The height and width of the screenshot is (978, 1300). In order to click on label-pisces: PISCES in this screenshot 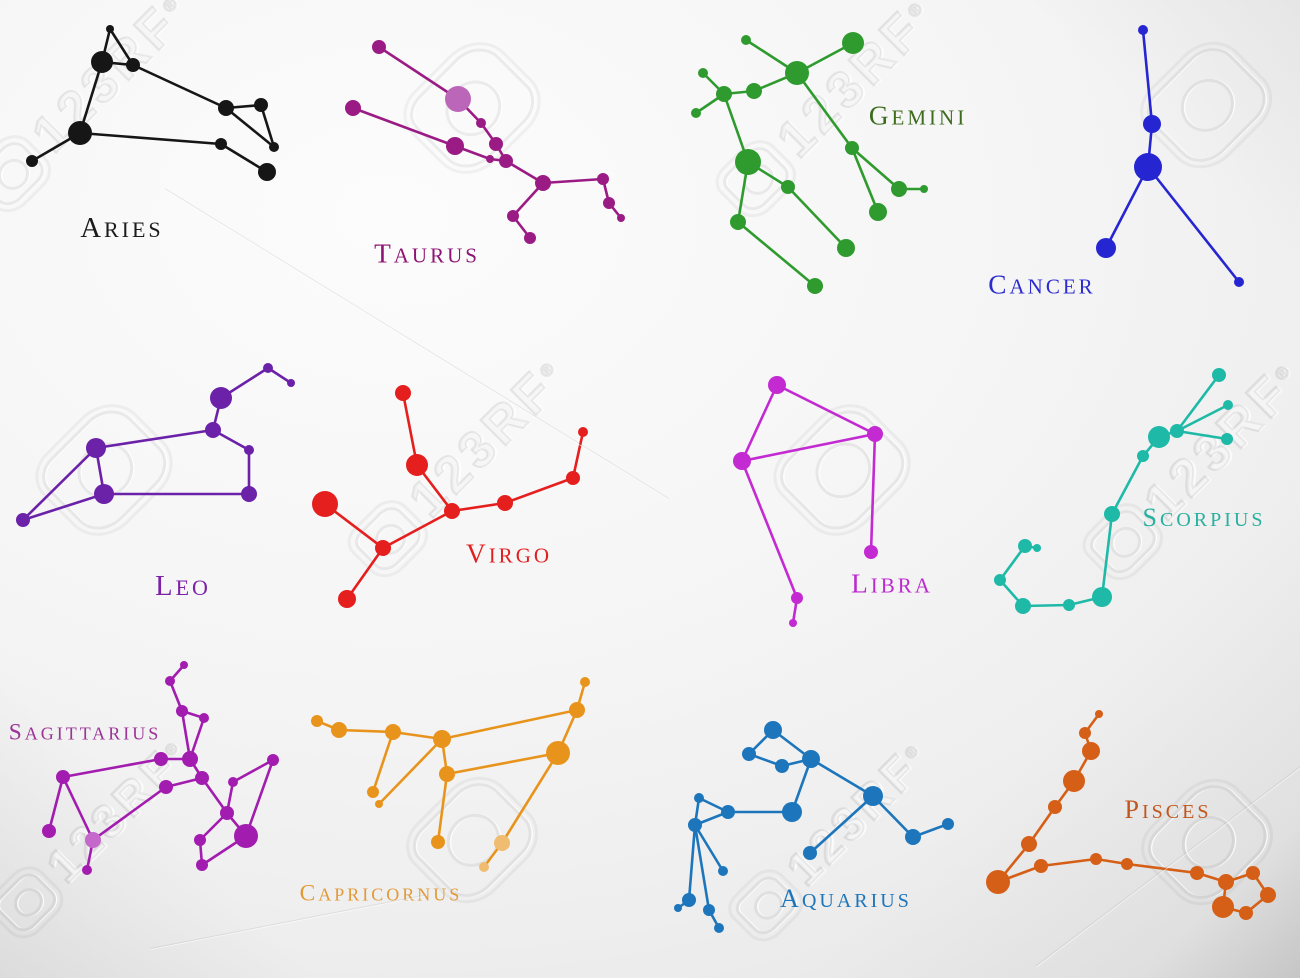, I will do `click(1168, 809)`.